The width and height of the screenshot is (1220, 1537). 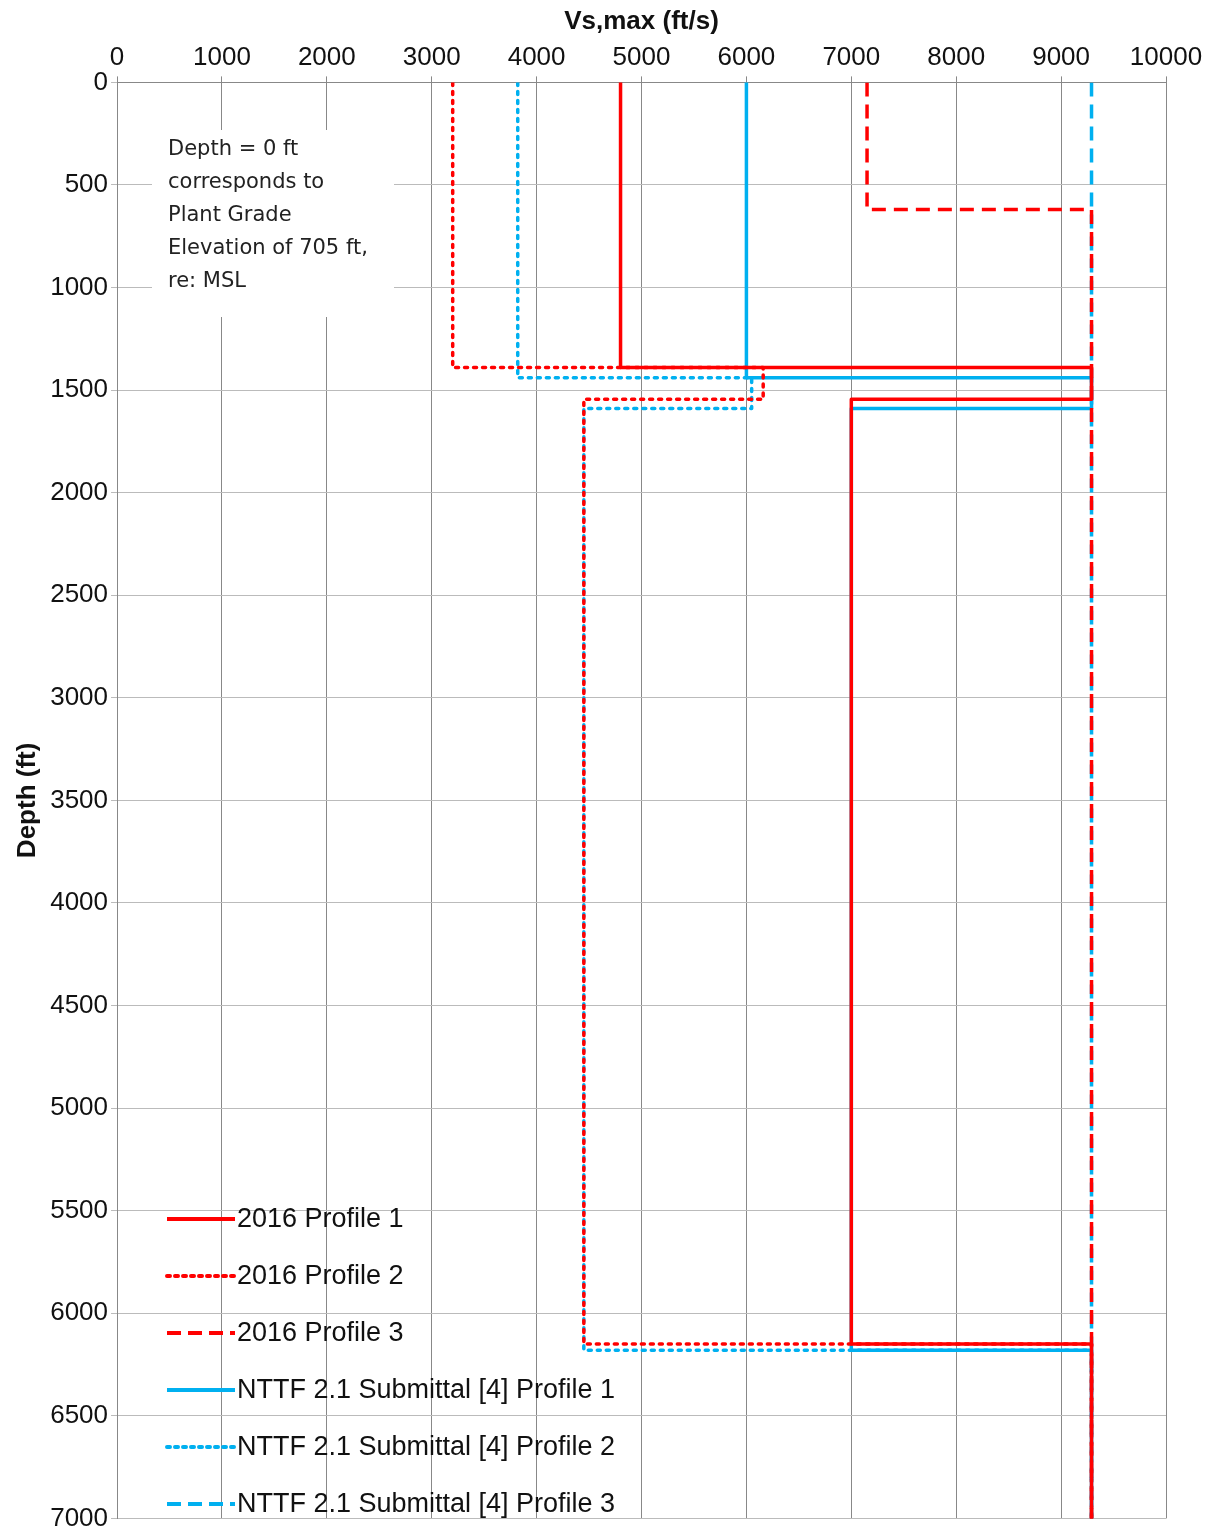 I want to click on legend-label: 2016 Profile 1, so click(x=320, y=1218).